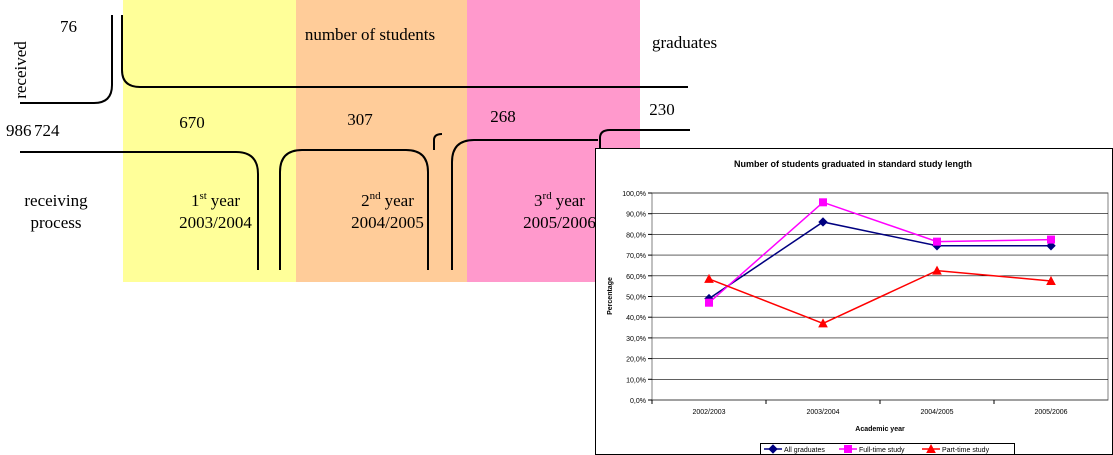 This screenshot has height=455, width=1113. I want to click on header-bracket, so click(404, 51).